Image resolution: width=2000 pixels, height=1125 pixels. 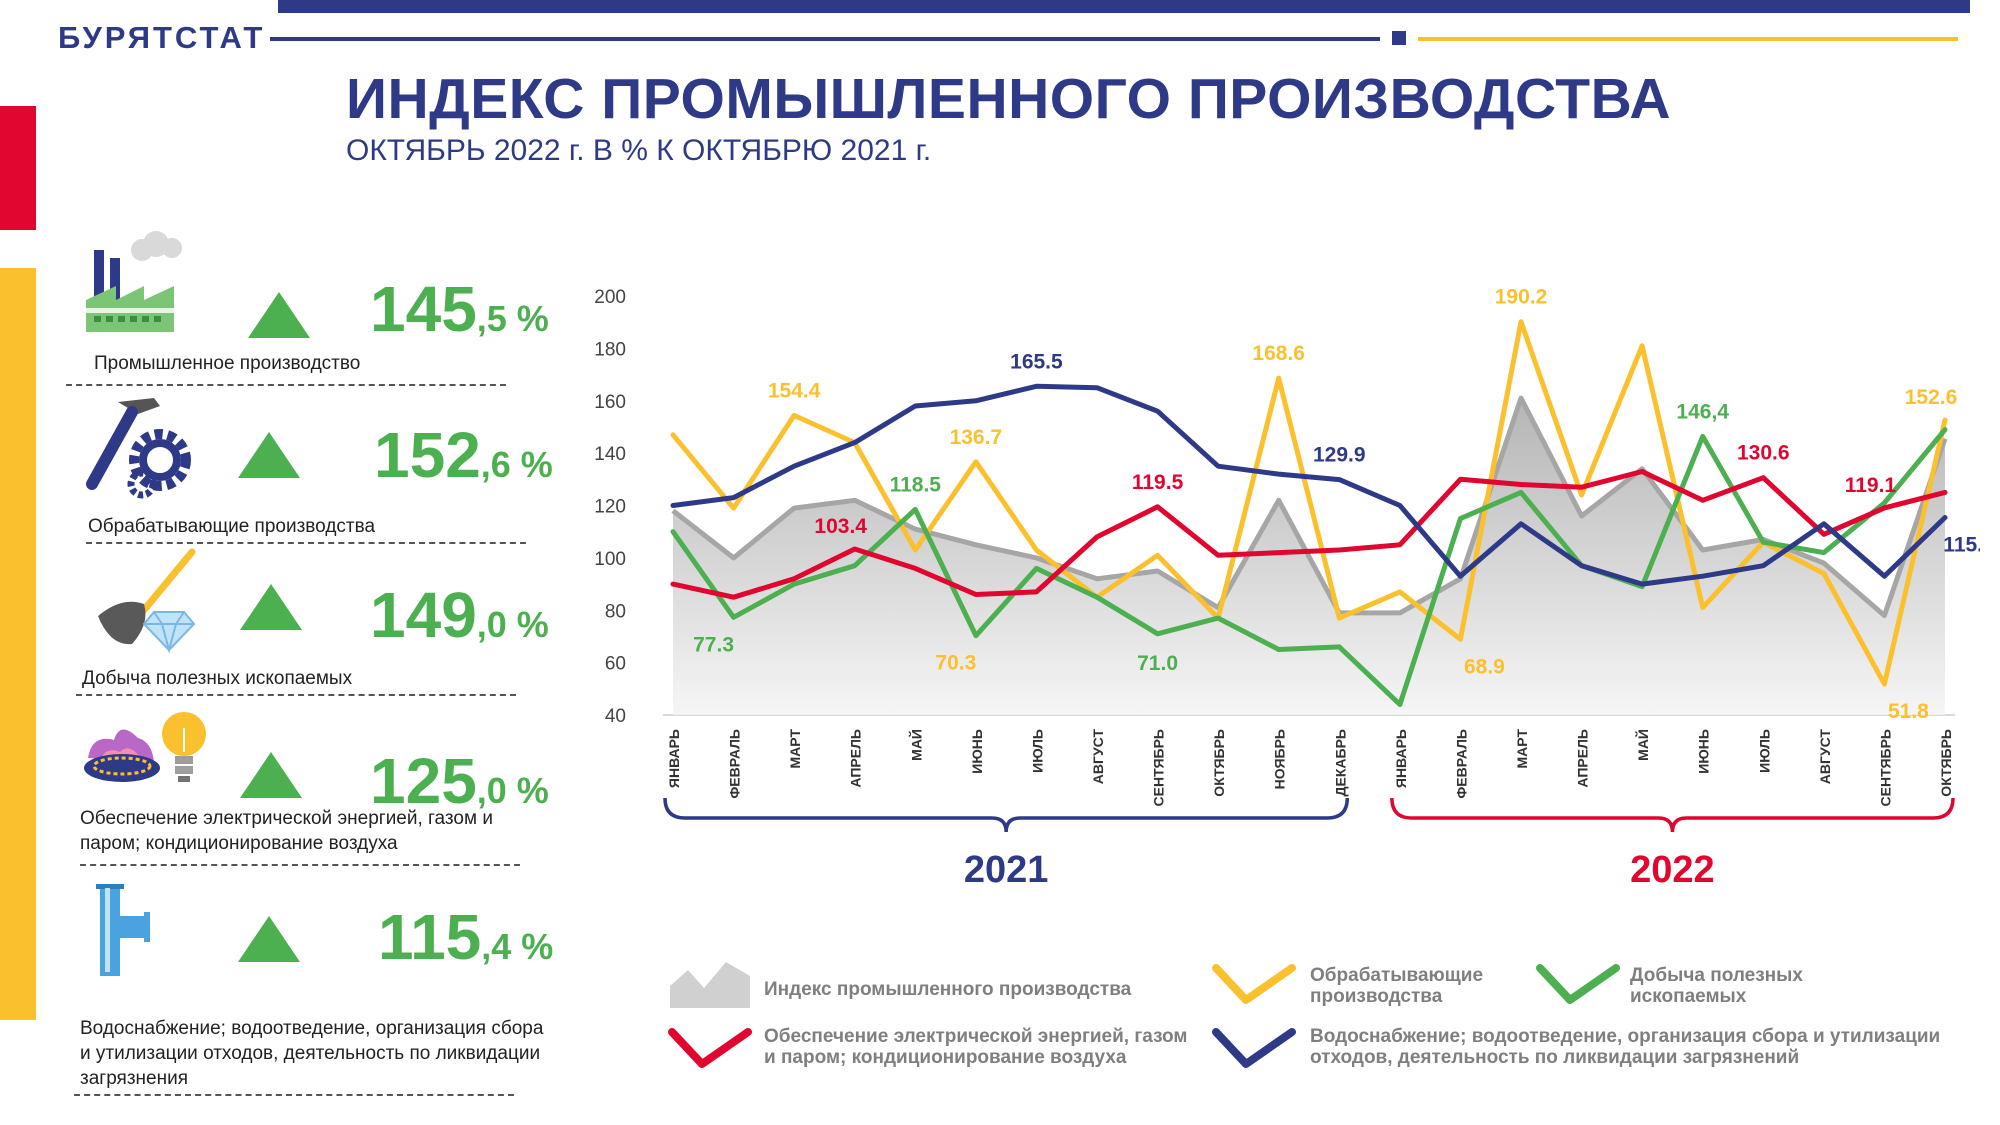 I want to click on shovel-diamond-icon, so click(x=147, y=601).